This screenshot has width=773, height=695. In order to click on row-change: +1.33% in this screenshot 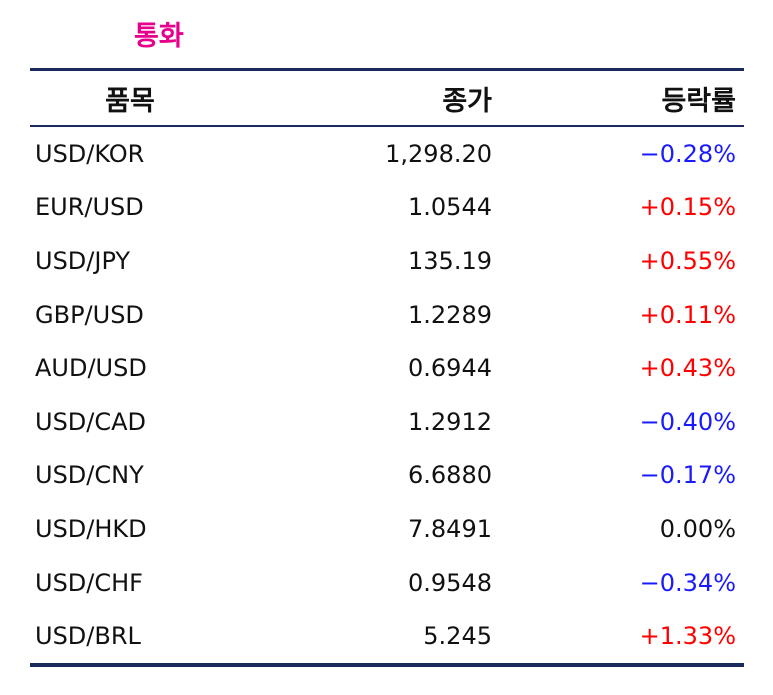, I will do `click(687, 636)`.